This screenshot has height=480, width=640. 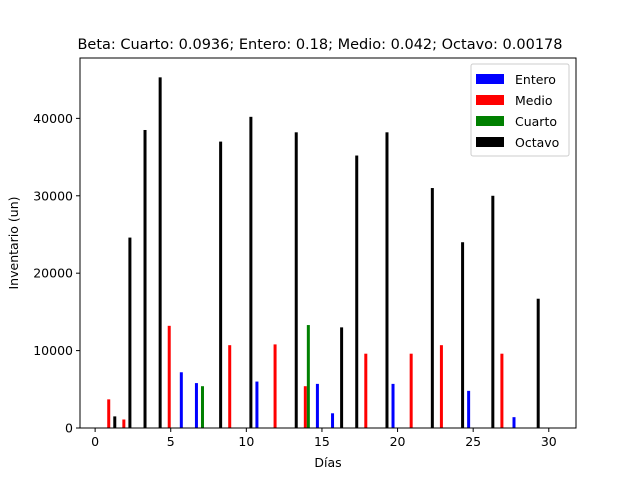 What do you see at coordinates (13, 242) in the screenshot?
I see `y-axis-label: Inventario (un)` at bounding box center [13, 242].